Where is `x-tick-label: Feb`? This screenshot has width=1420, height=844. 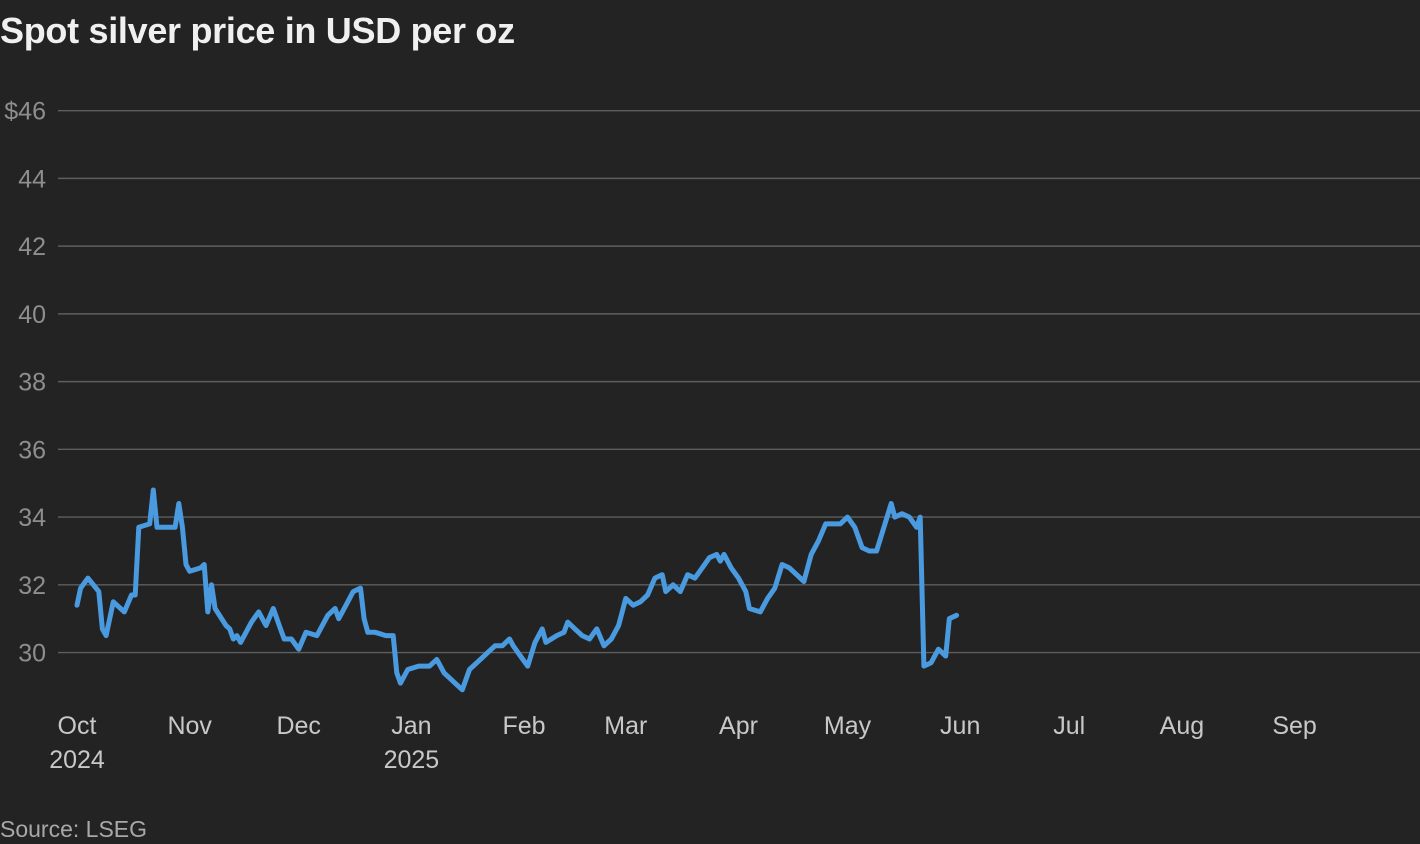
x-tick-label: Feb is located at coordinates (524, 726).